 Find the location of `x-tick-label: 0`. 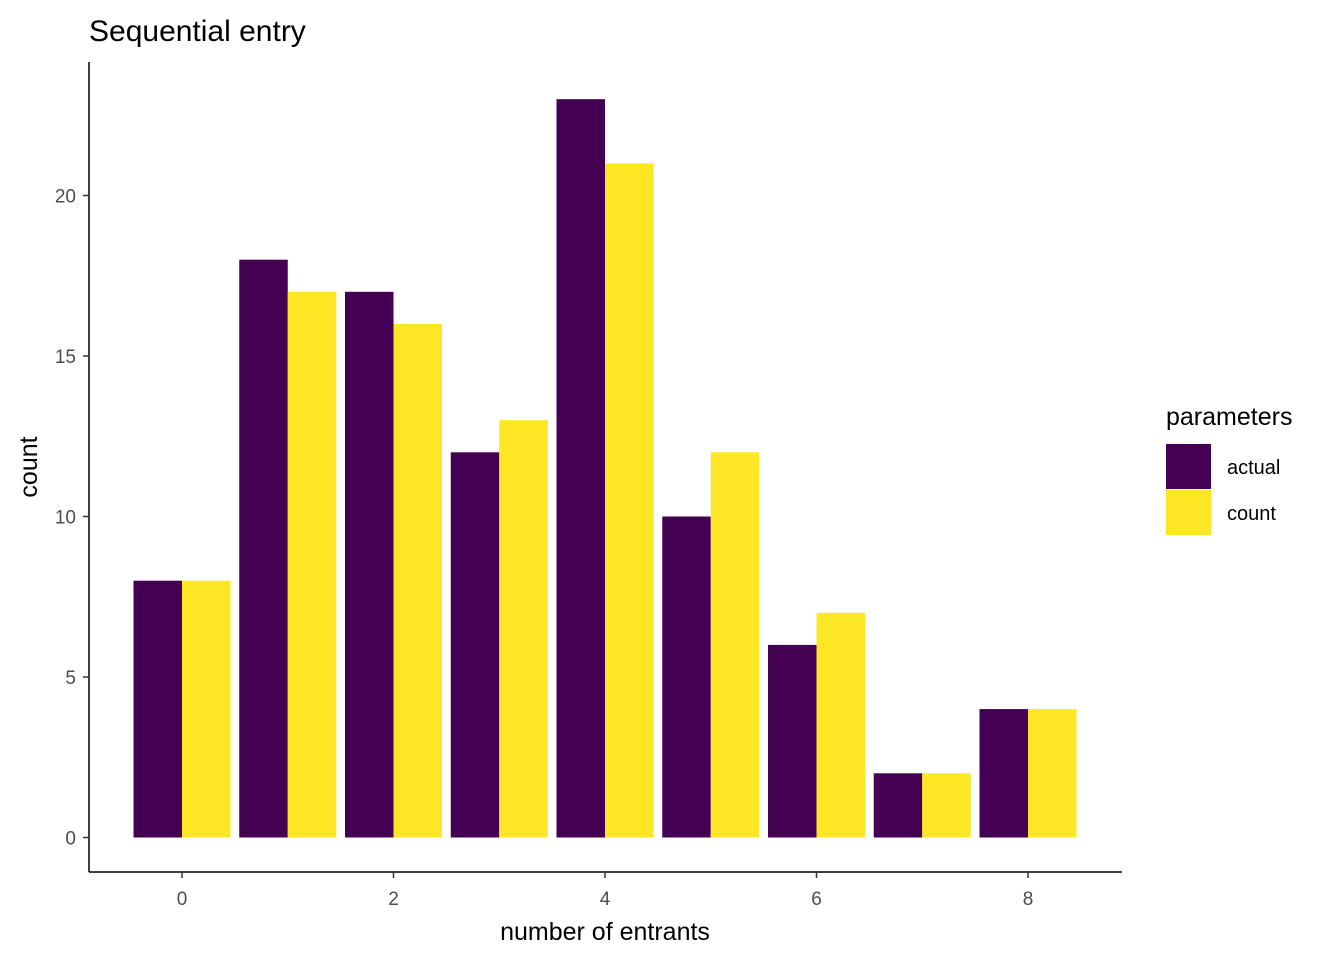

x-tick-label: 0 is located at coordinates (182, 899).